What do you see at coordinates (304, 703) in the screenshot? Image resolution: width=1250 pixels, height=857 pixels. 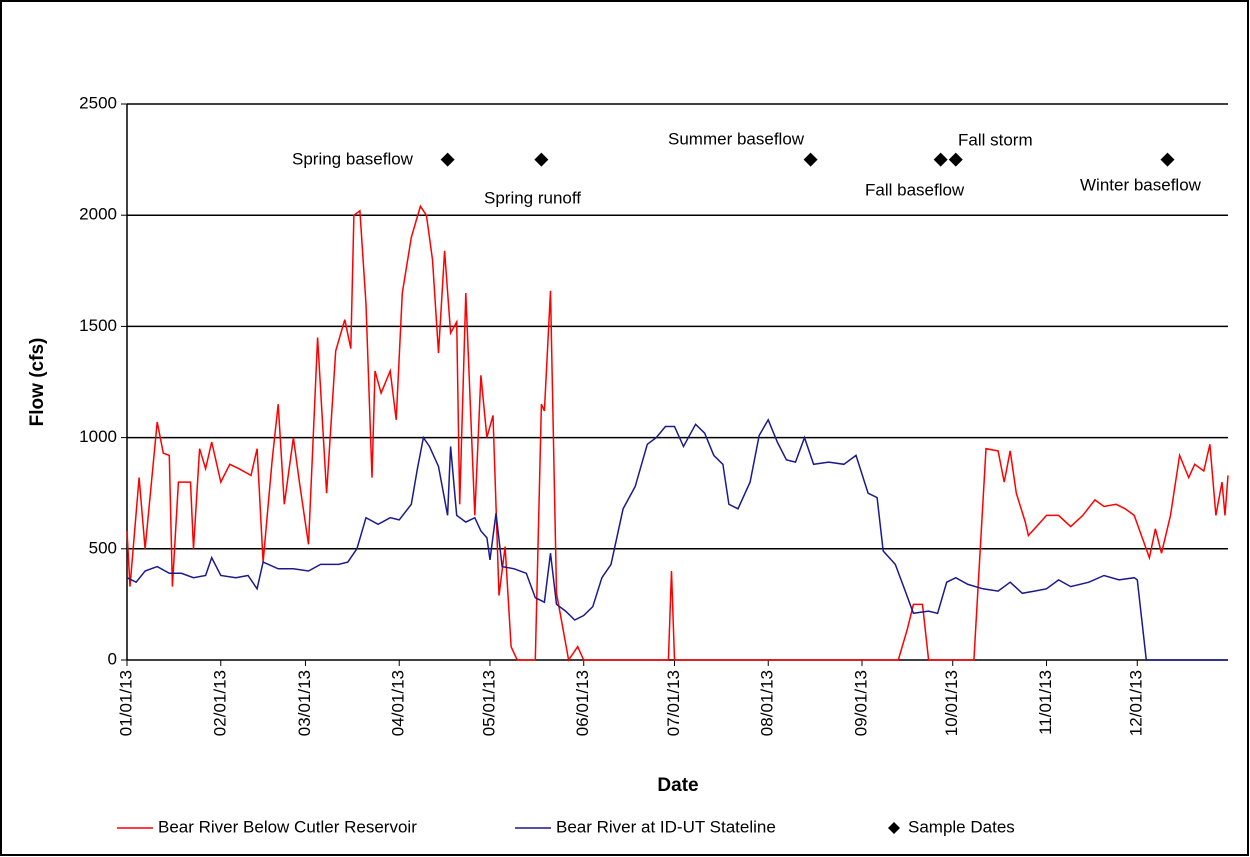 I see `x-tick-label: 03/01/13` at bounding box center [304, 703].